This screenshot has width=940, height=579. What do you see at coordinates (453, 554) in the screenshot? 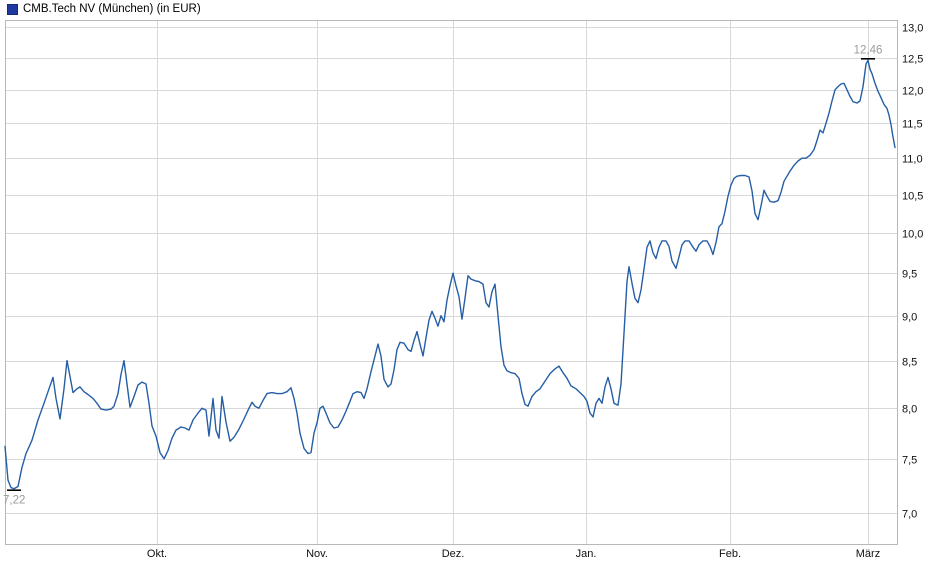
I see `x-axis-tick-label: Dez.` at bounding box center [453, 554].